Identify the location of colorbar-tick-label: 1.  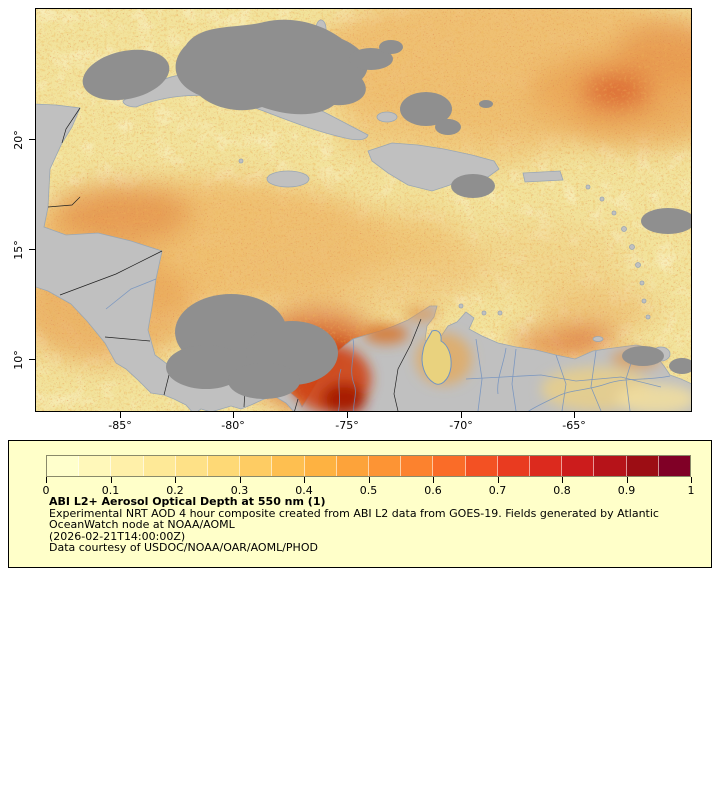
(691, 490).